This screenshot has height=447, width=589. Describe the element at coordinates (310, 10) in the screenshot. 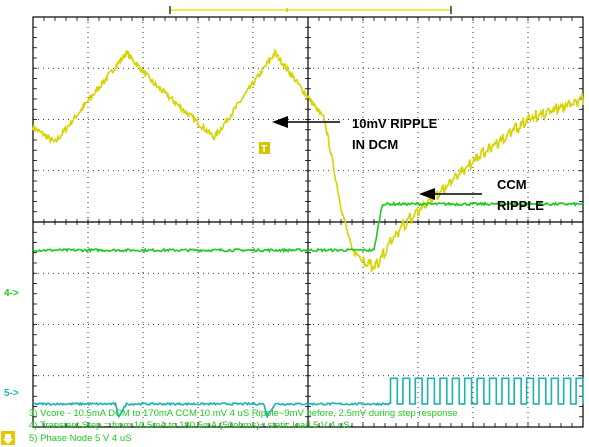

I see `timebase-bracket` at that location.